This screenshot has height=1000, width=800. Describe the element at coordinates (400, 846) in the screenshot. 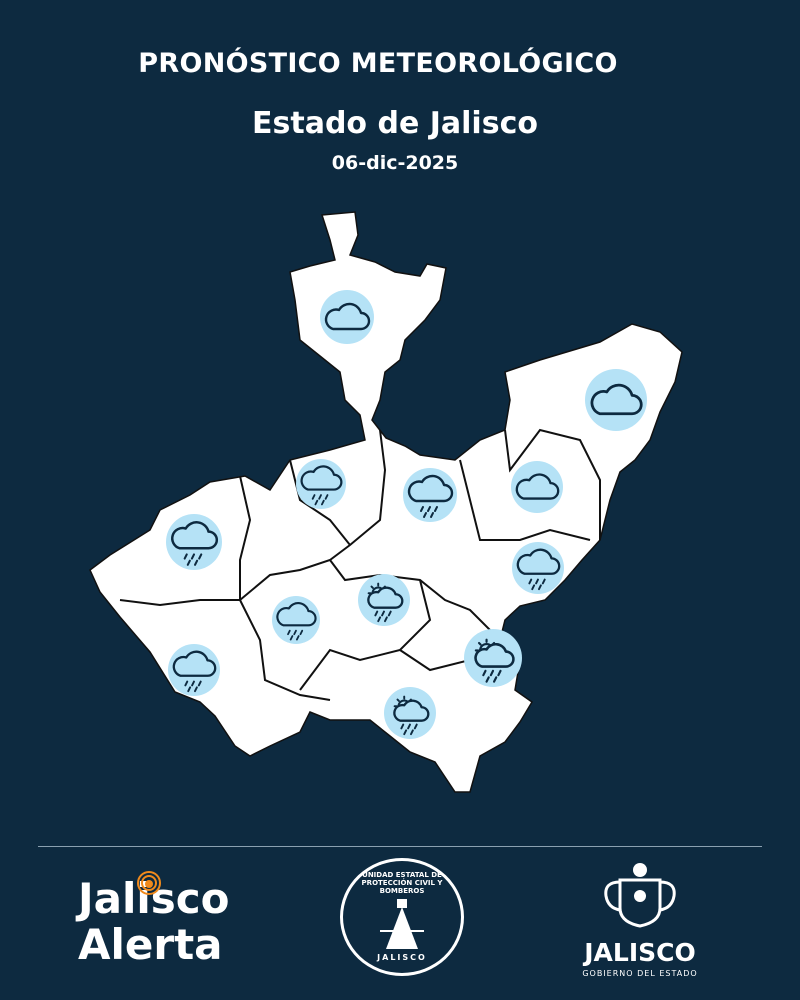

I see `divider` at that location.